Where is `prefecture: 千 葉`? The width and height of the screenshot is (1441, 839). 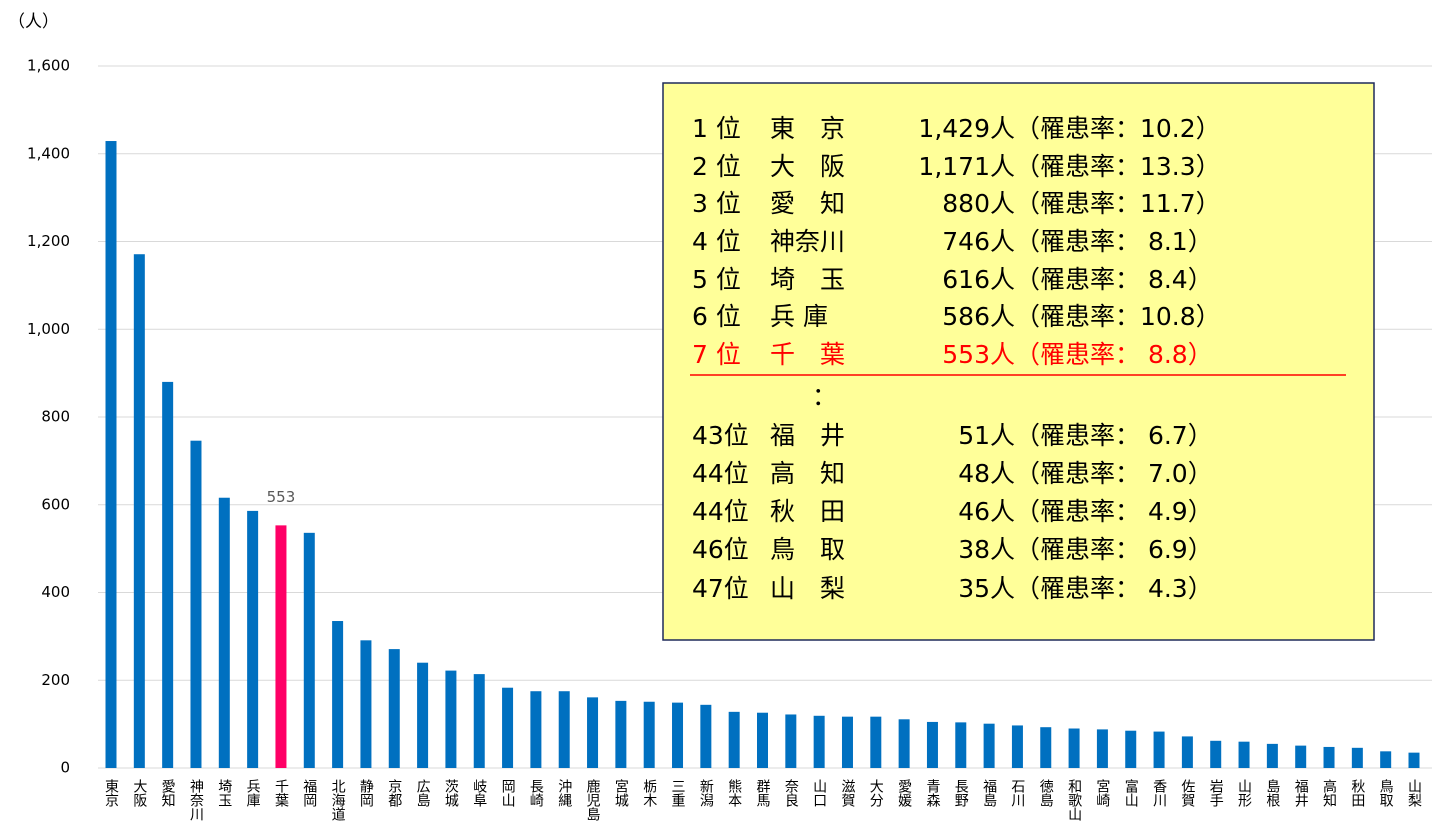 prefecture: 千 葉 is located at coordinates (807, 354).